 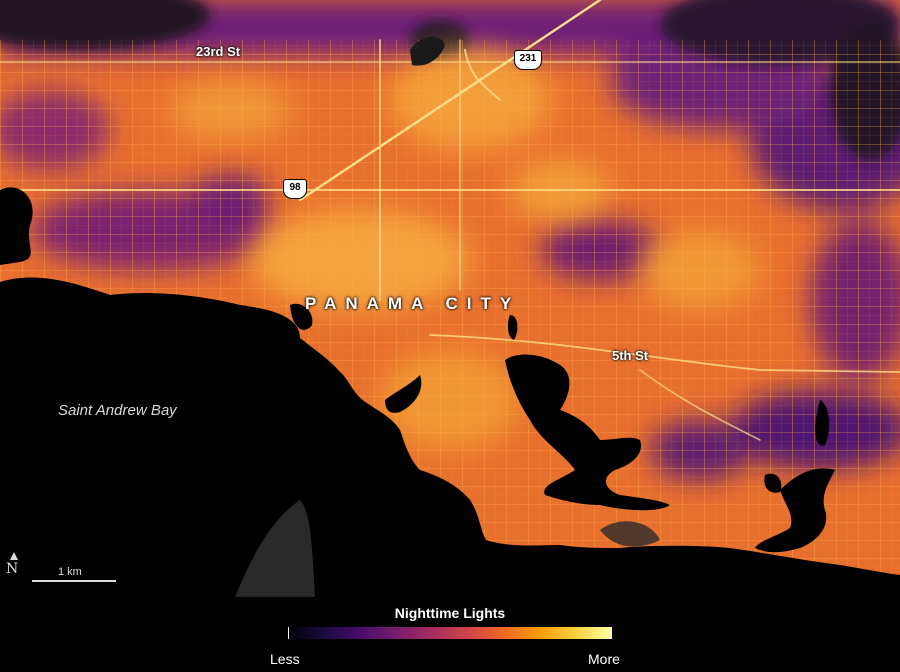 I want to click on route-98-shield: 98, so click(x=295, y=189).